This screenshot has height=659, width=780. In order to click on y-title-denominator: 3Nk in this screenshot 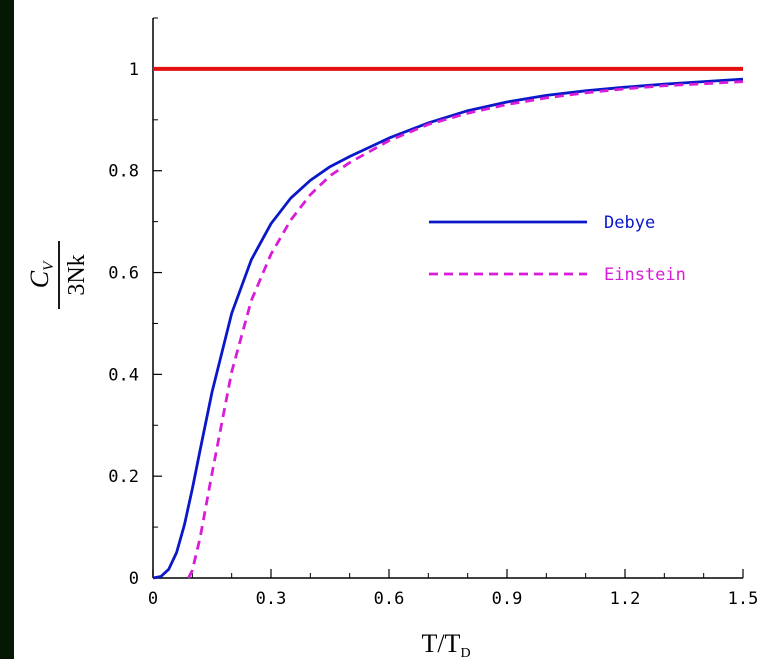, I will do `click(77, 274)`.